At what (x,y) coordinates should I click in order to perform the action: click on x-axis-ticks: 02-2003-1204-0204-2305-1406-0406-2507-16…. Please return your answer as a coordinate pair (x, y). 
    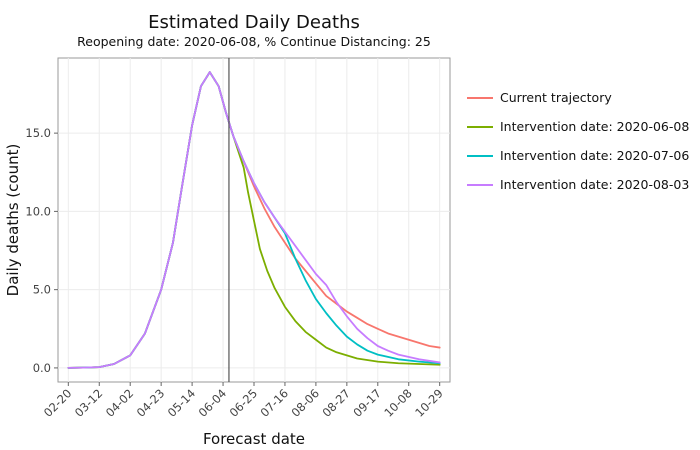
    Looking at the image, I should click on (243, 401).